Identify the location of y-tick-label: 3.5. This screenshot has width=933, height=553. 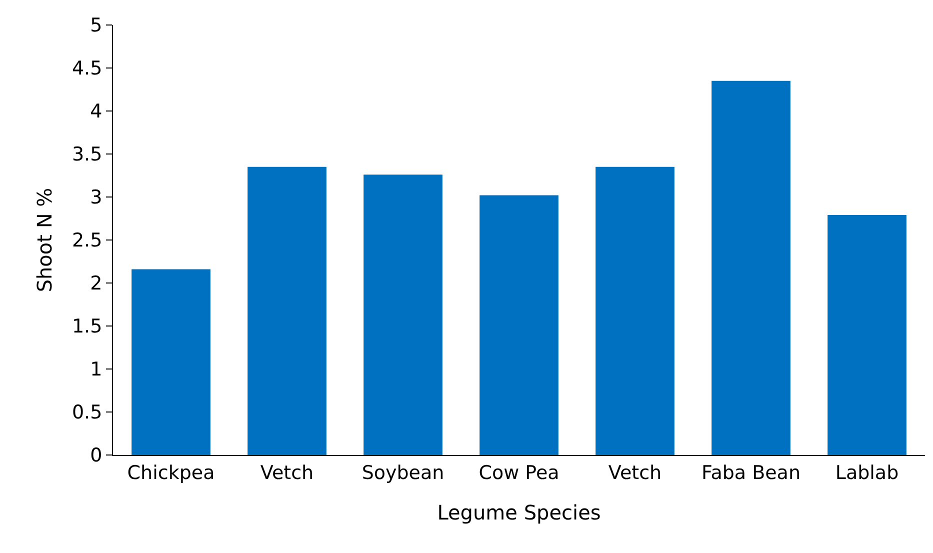
(87, 155).